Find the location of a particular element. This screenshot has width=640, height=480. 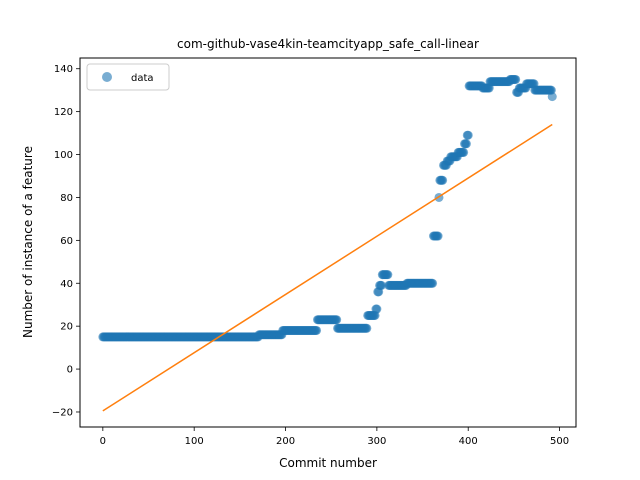

y-tick-label: 20 is located at coordinates (66, 327).